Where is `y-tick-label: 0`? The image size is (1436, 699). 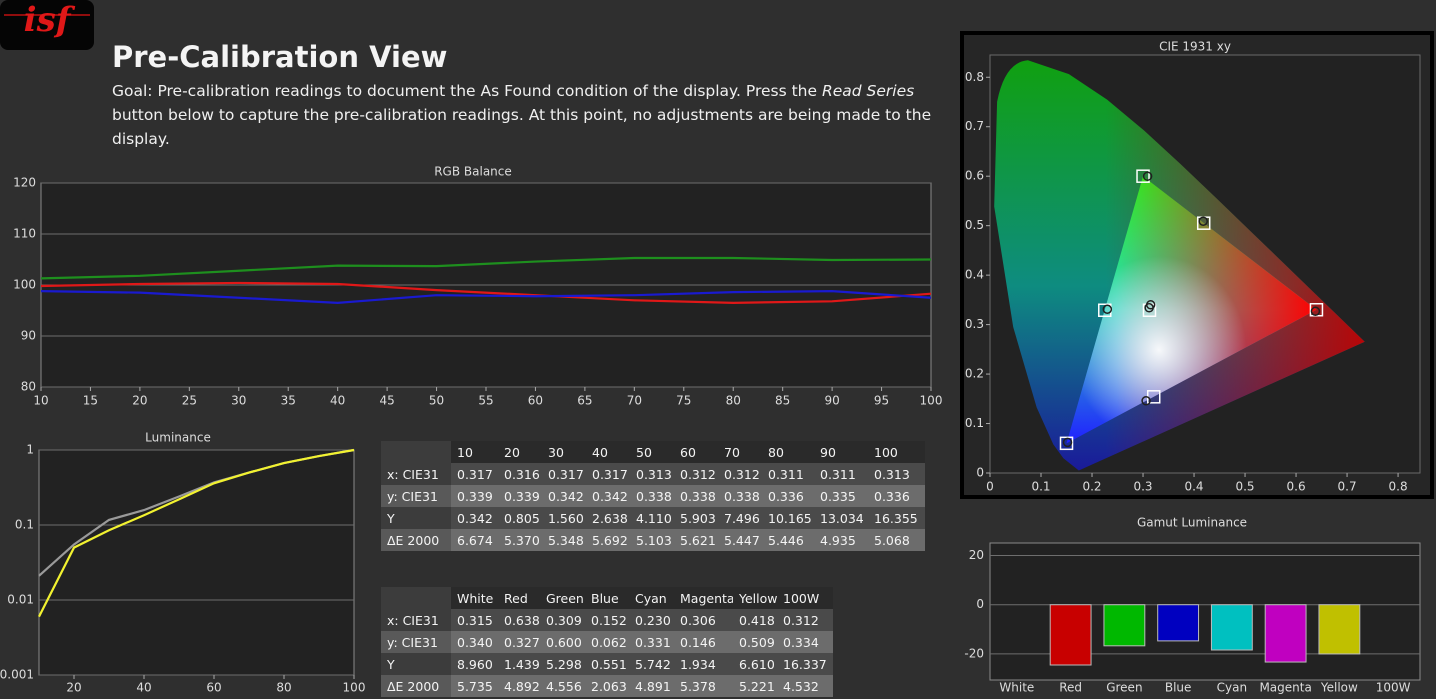 y-tick-label: 0 is located at coordinates (980, 604).